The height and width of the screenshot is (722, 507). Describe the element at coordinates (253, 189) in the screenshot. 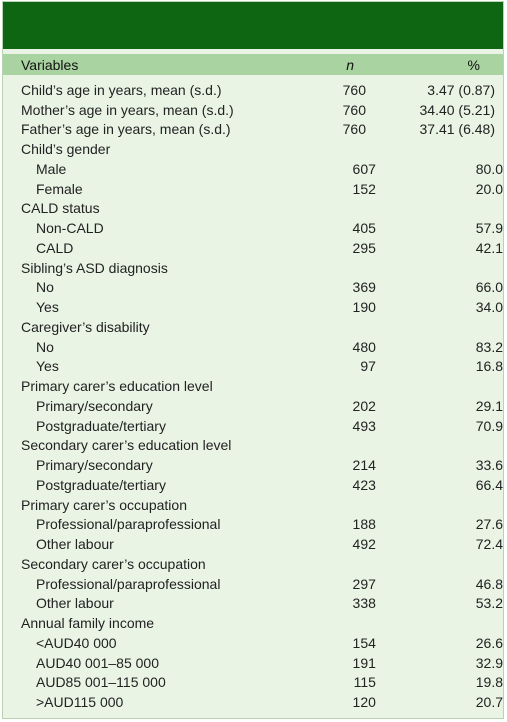

I see `table-row: Female 152 20.0` at that location.